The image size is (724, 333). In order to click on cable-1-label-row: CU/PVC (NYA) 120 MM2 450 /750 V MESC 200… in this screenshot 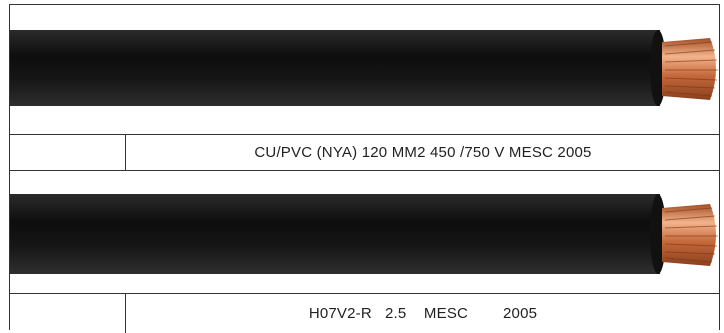, I will do `click(364, 152)`.